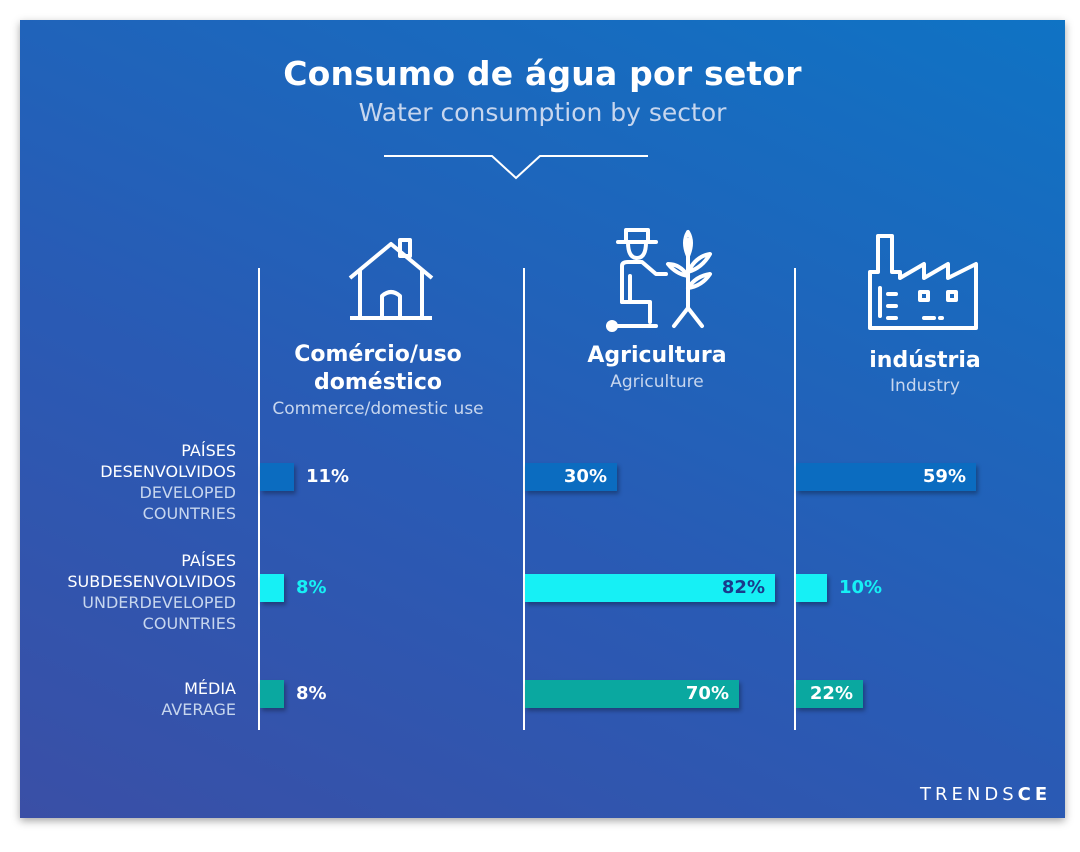 The width and height of the screenshot is (1080, 852). What do you see at coordinates (925, 386) in the screenshot?
I see `sector-subtitle-industry: Industry` at bounding box center [925, 386].